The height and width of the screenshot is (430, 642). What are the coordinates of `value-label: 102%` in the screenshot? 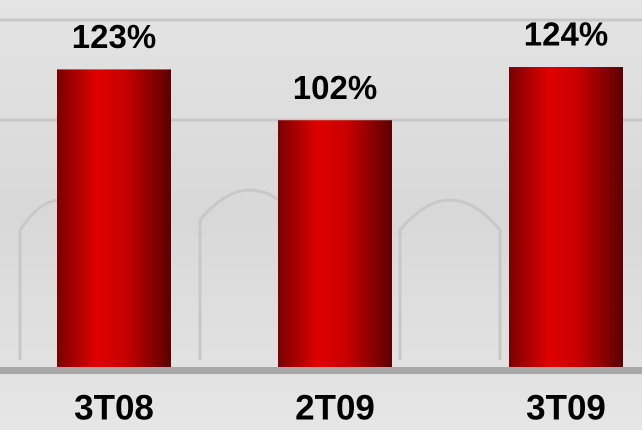 It's located at (335, 87).